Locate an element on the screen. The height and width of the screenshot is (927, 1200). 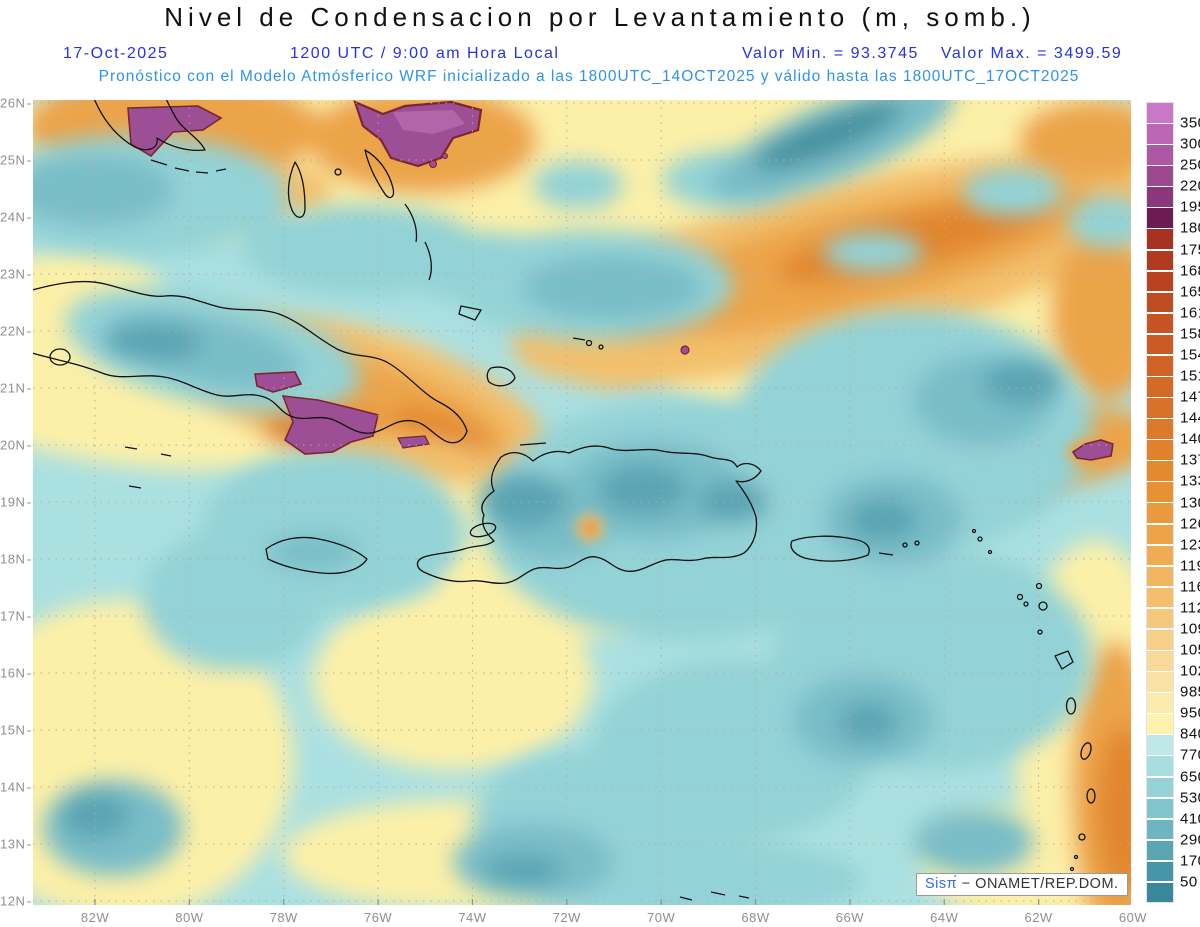
lat-label: 24N is located at coordinates (15, 217).